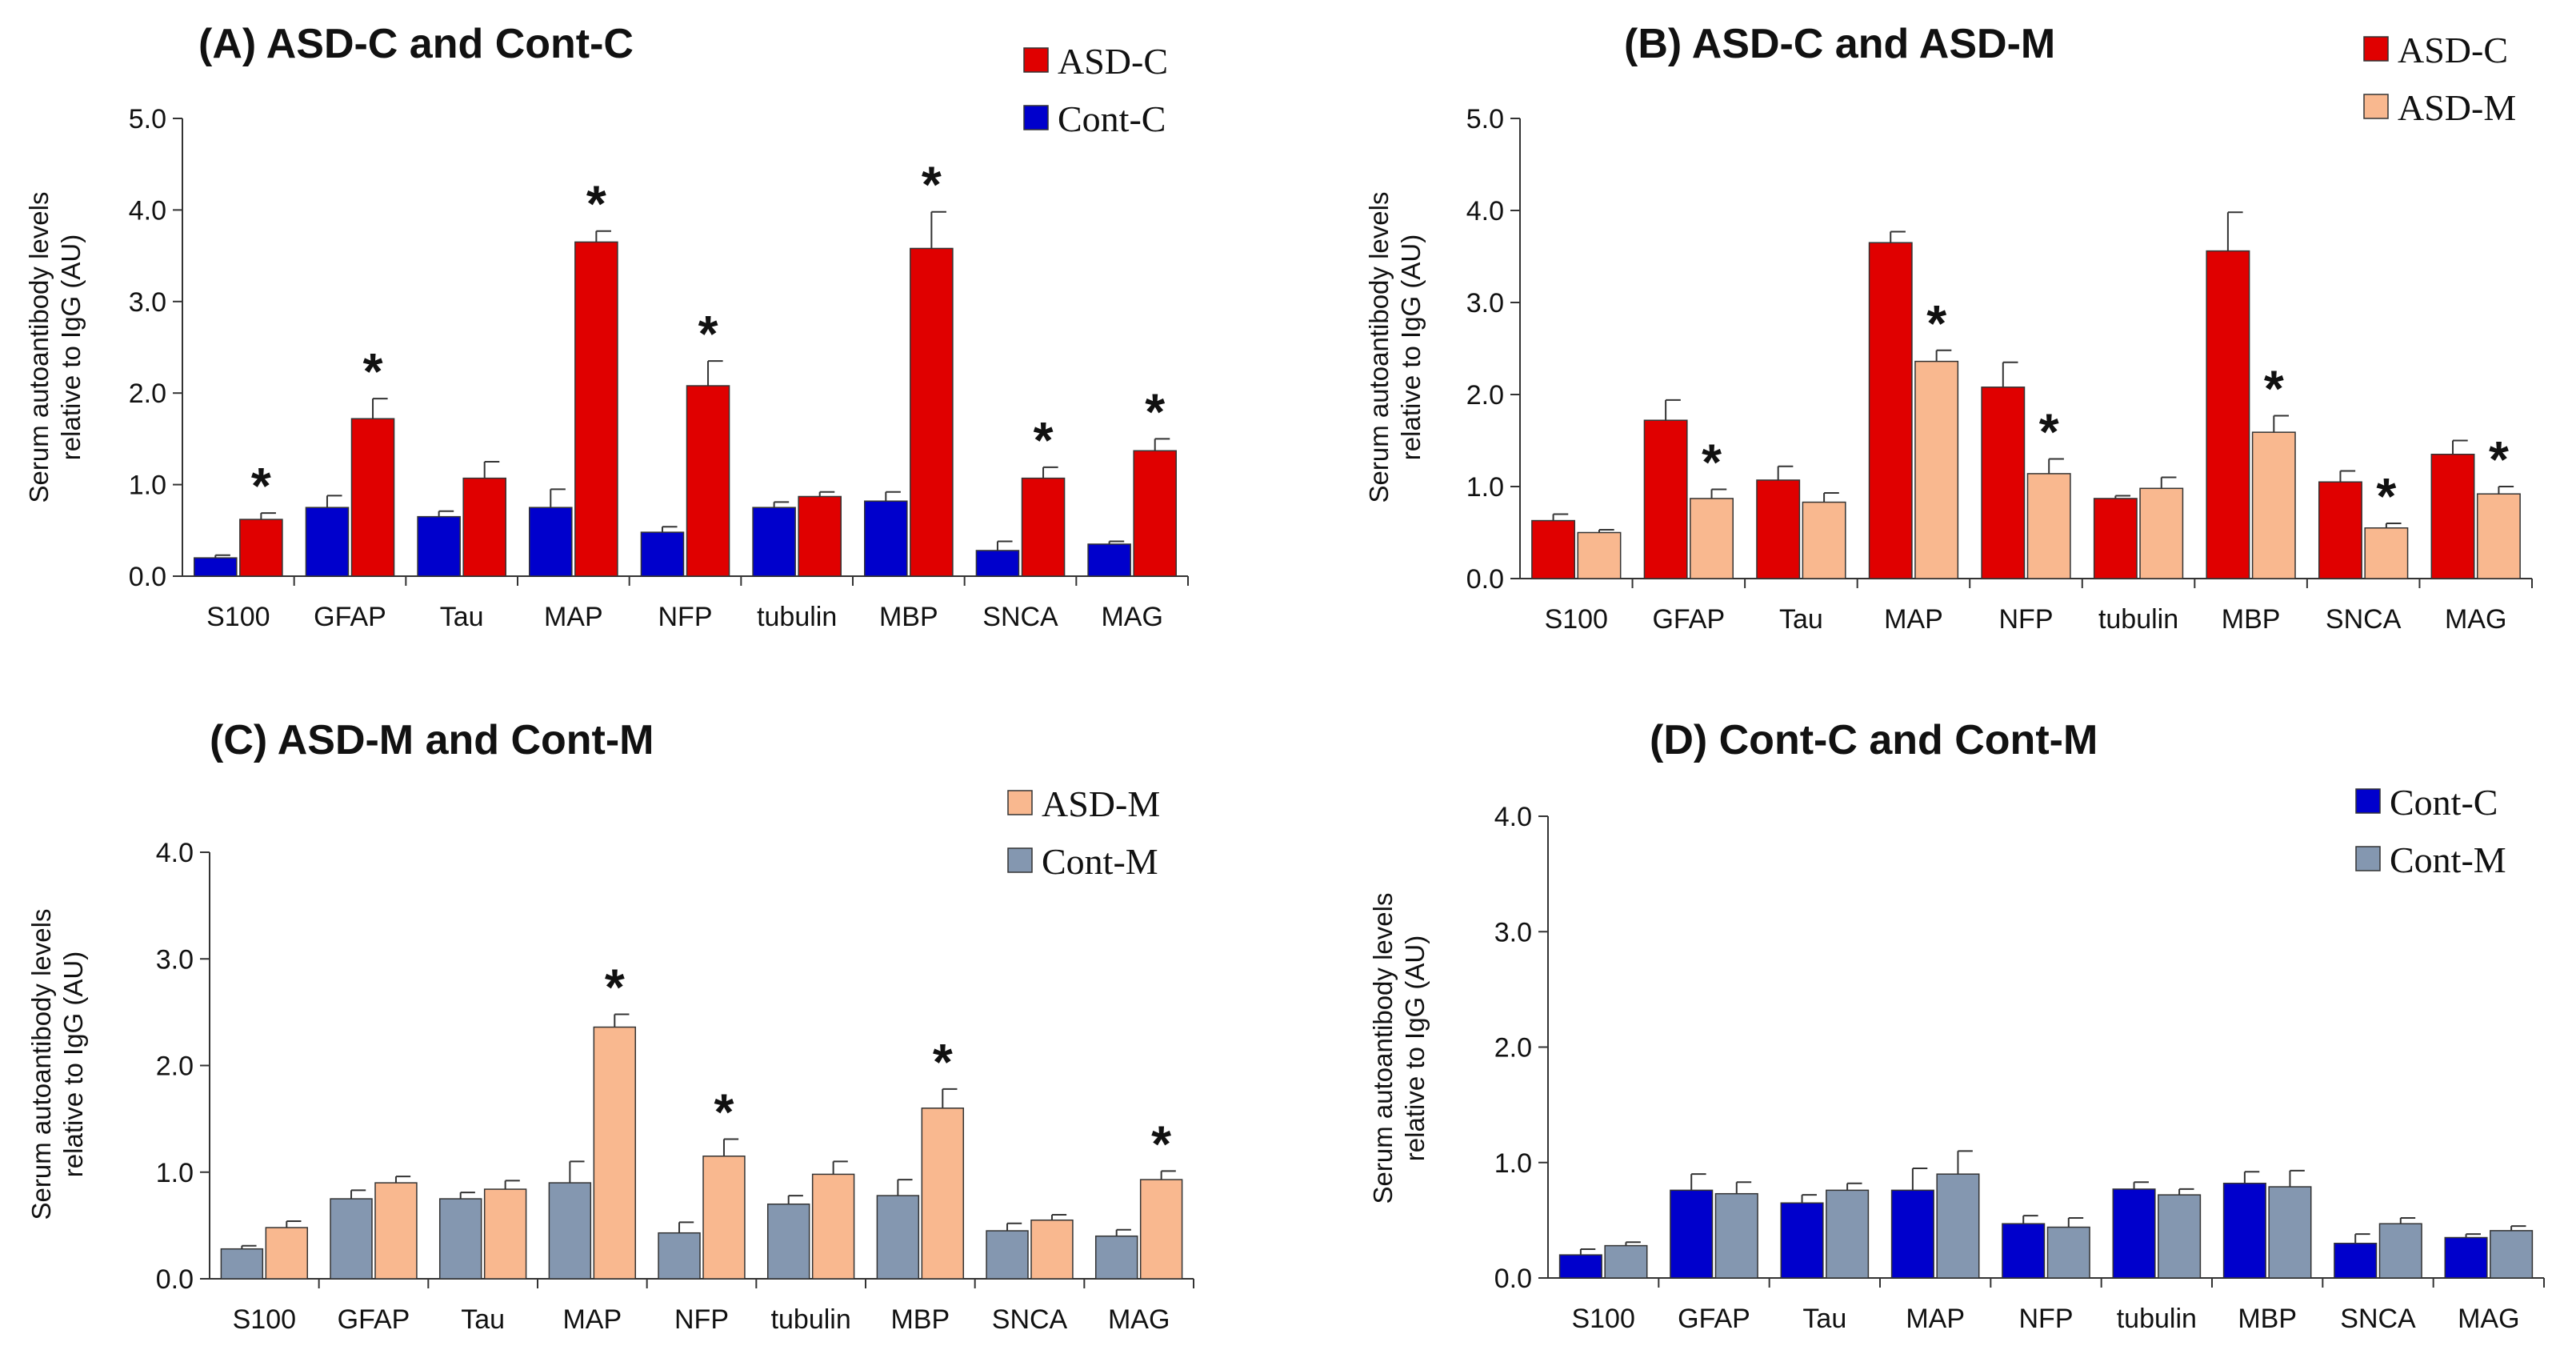 The width and height of the screenshot is (2576, 1346). Describe the element at coordinates (147, 394) in the screenshot. I see `y-tick-label: 2.0` at that location.